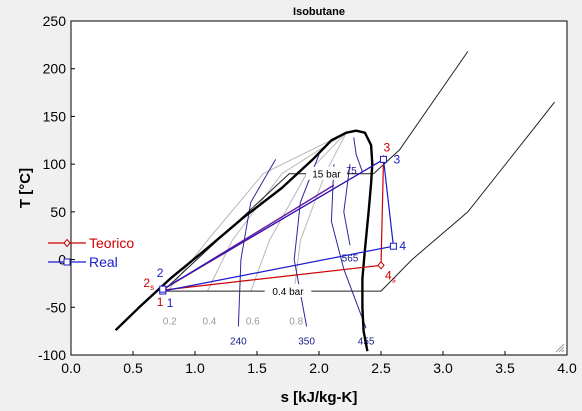 The width and height of the screenshot is (582, 411). Describe the element at coordinates (55, 164) in the screenshot. I see `y-tick-label: 100` at that location.